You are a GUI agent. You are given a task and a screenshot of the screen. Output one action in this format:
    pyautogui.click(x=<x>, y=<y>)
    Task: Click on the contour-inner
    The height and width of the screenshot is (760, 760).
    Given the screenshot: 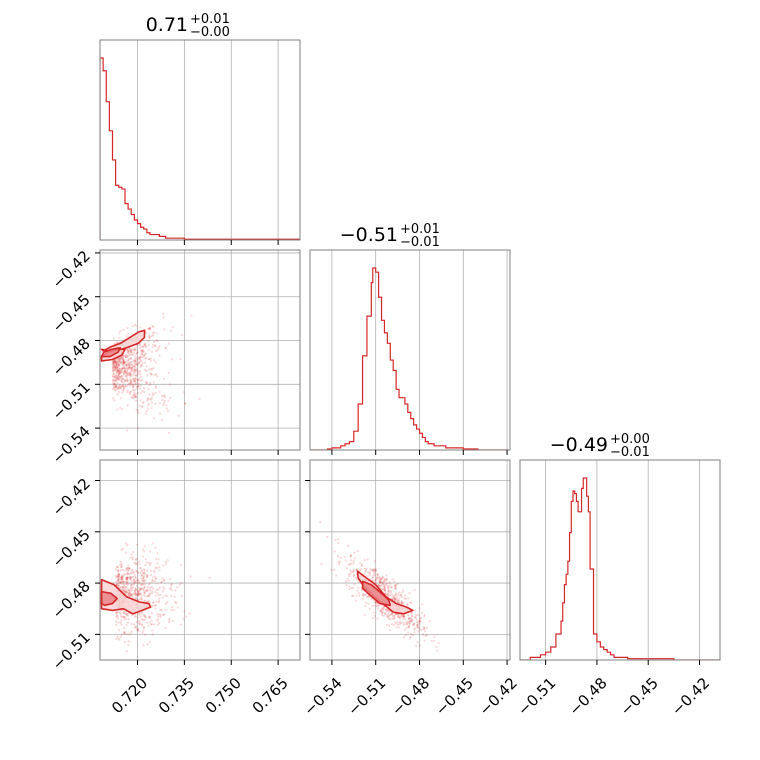 What is the action you would take?
    pyautogui.click(x=109, y=598)
    